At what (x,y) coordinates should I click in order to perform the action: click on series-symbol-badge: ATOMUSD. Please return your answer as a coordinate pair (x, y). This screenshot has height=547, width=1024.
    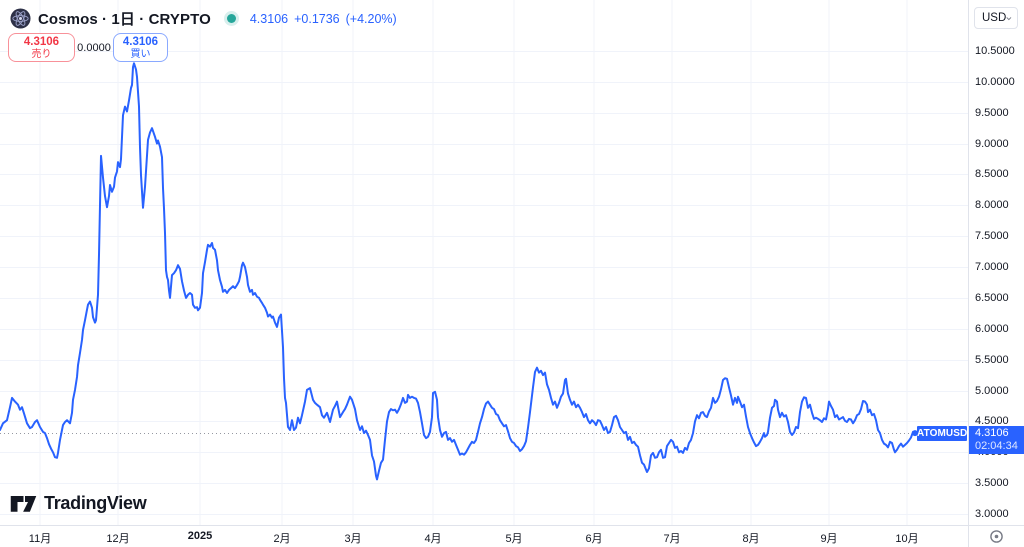
    Looking at the image, I should click on (942, 433).